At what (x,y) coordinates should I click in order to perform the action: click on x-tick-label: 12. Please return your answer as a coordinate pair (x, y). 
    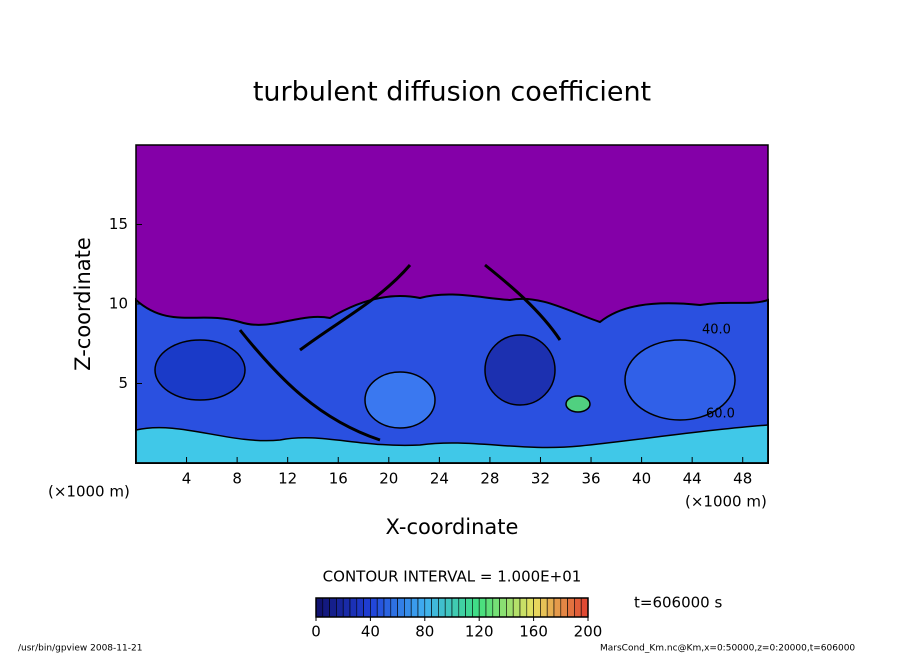
    Looking at the image, I should click on (287, 479).